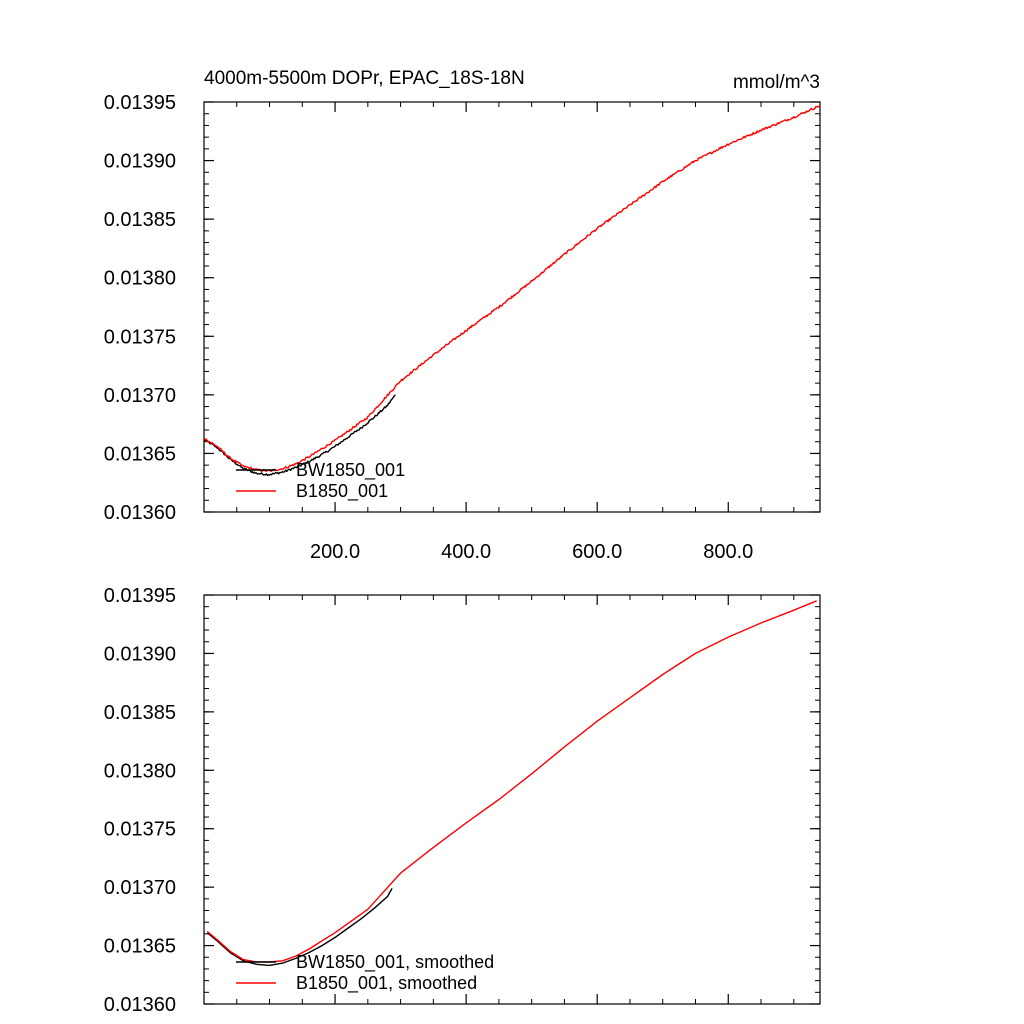 Image resolution: width=1024 pixels, height=1024 pixels. I want to click on units-label: mmol/m^3, so click(776, 82).